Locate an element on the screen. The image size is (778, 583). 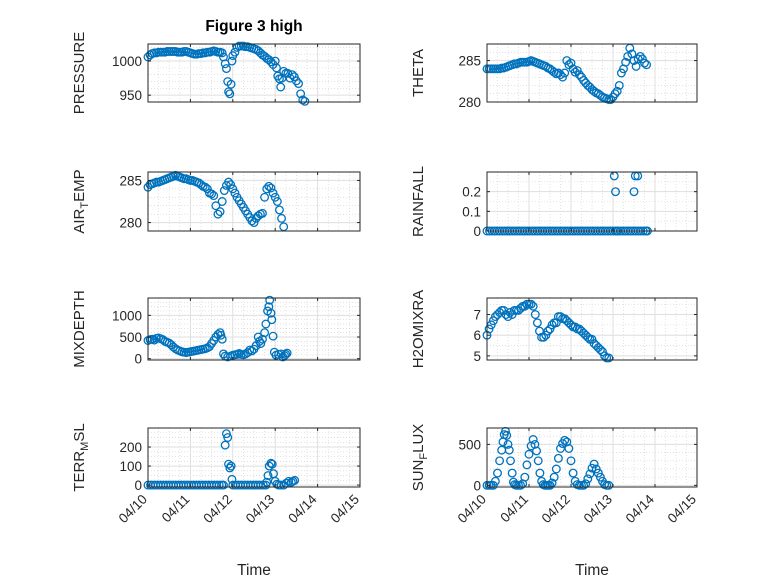
y-axis-label-subscript: F is located at coordinates (424, 456).